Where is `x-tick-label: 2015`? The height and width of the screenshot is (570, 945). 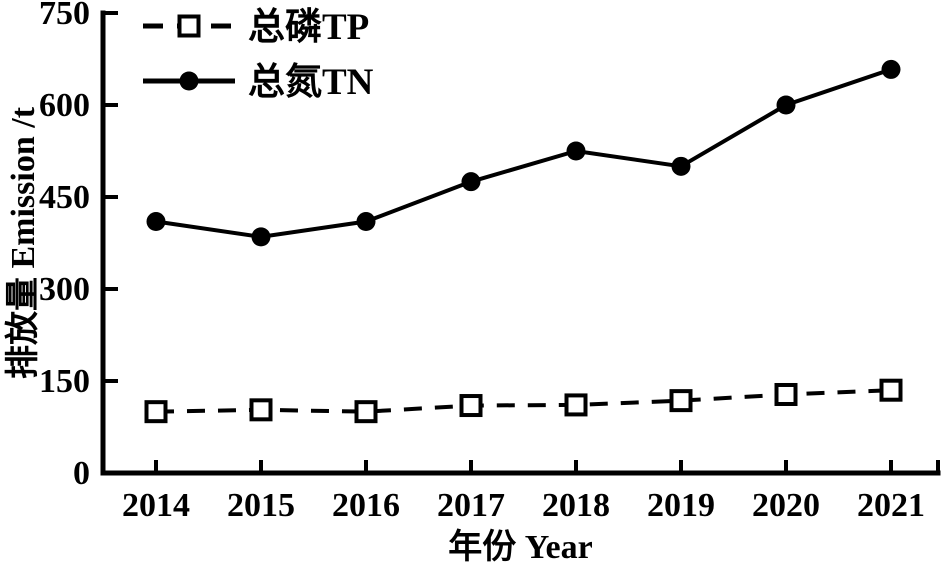 x-tick-label: 2015 is located at coordinates (261, 505).